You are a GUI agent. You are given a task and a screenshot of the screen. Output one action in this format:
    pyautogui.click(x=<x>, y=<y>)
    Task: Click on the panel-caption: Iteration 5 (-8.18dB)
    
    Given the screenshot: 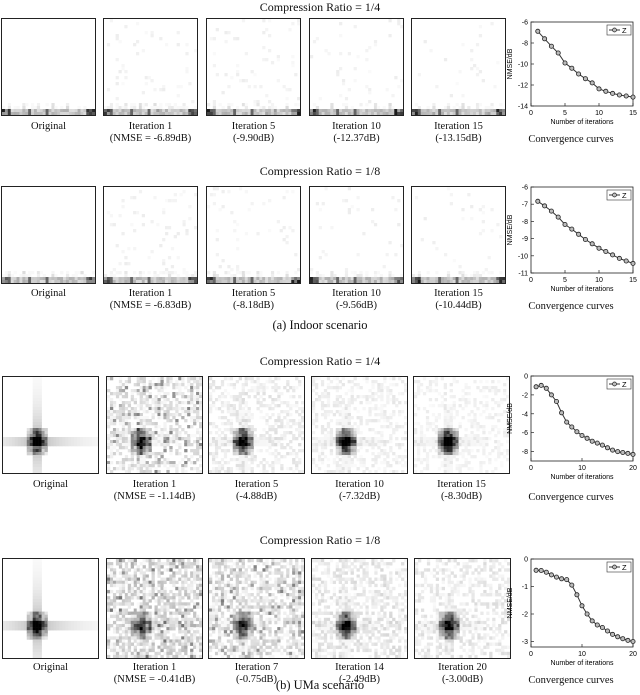 What is the action you would take?
    pyautogui.click(x=253, y=300)
    